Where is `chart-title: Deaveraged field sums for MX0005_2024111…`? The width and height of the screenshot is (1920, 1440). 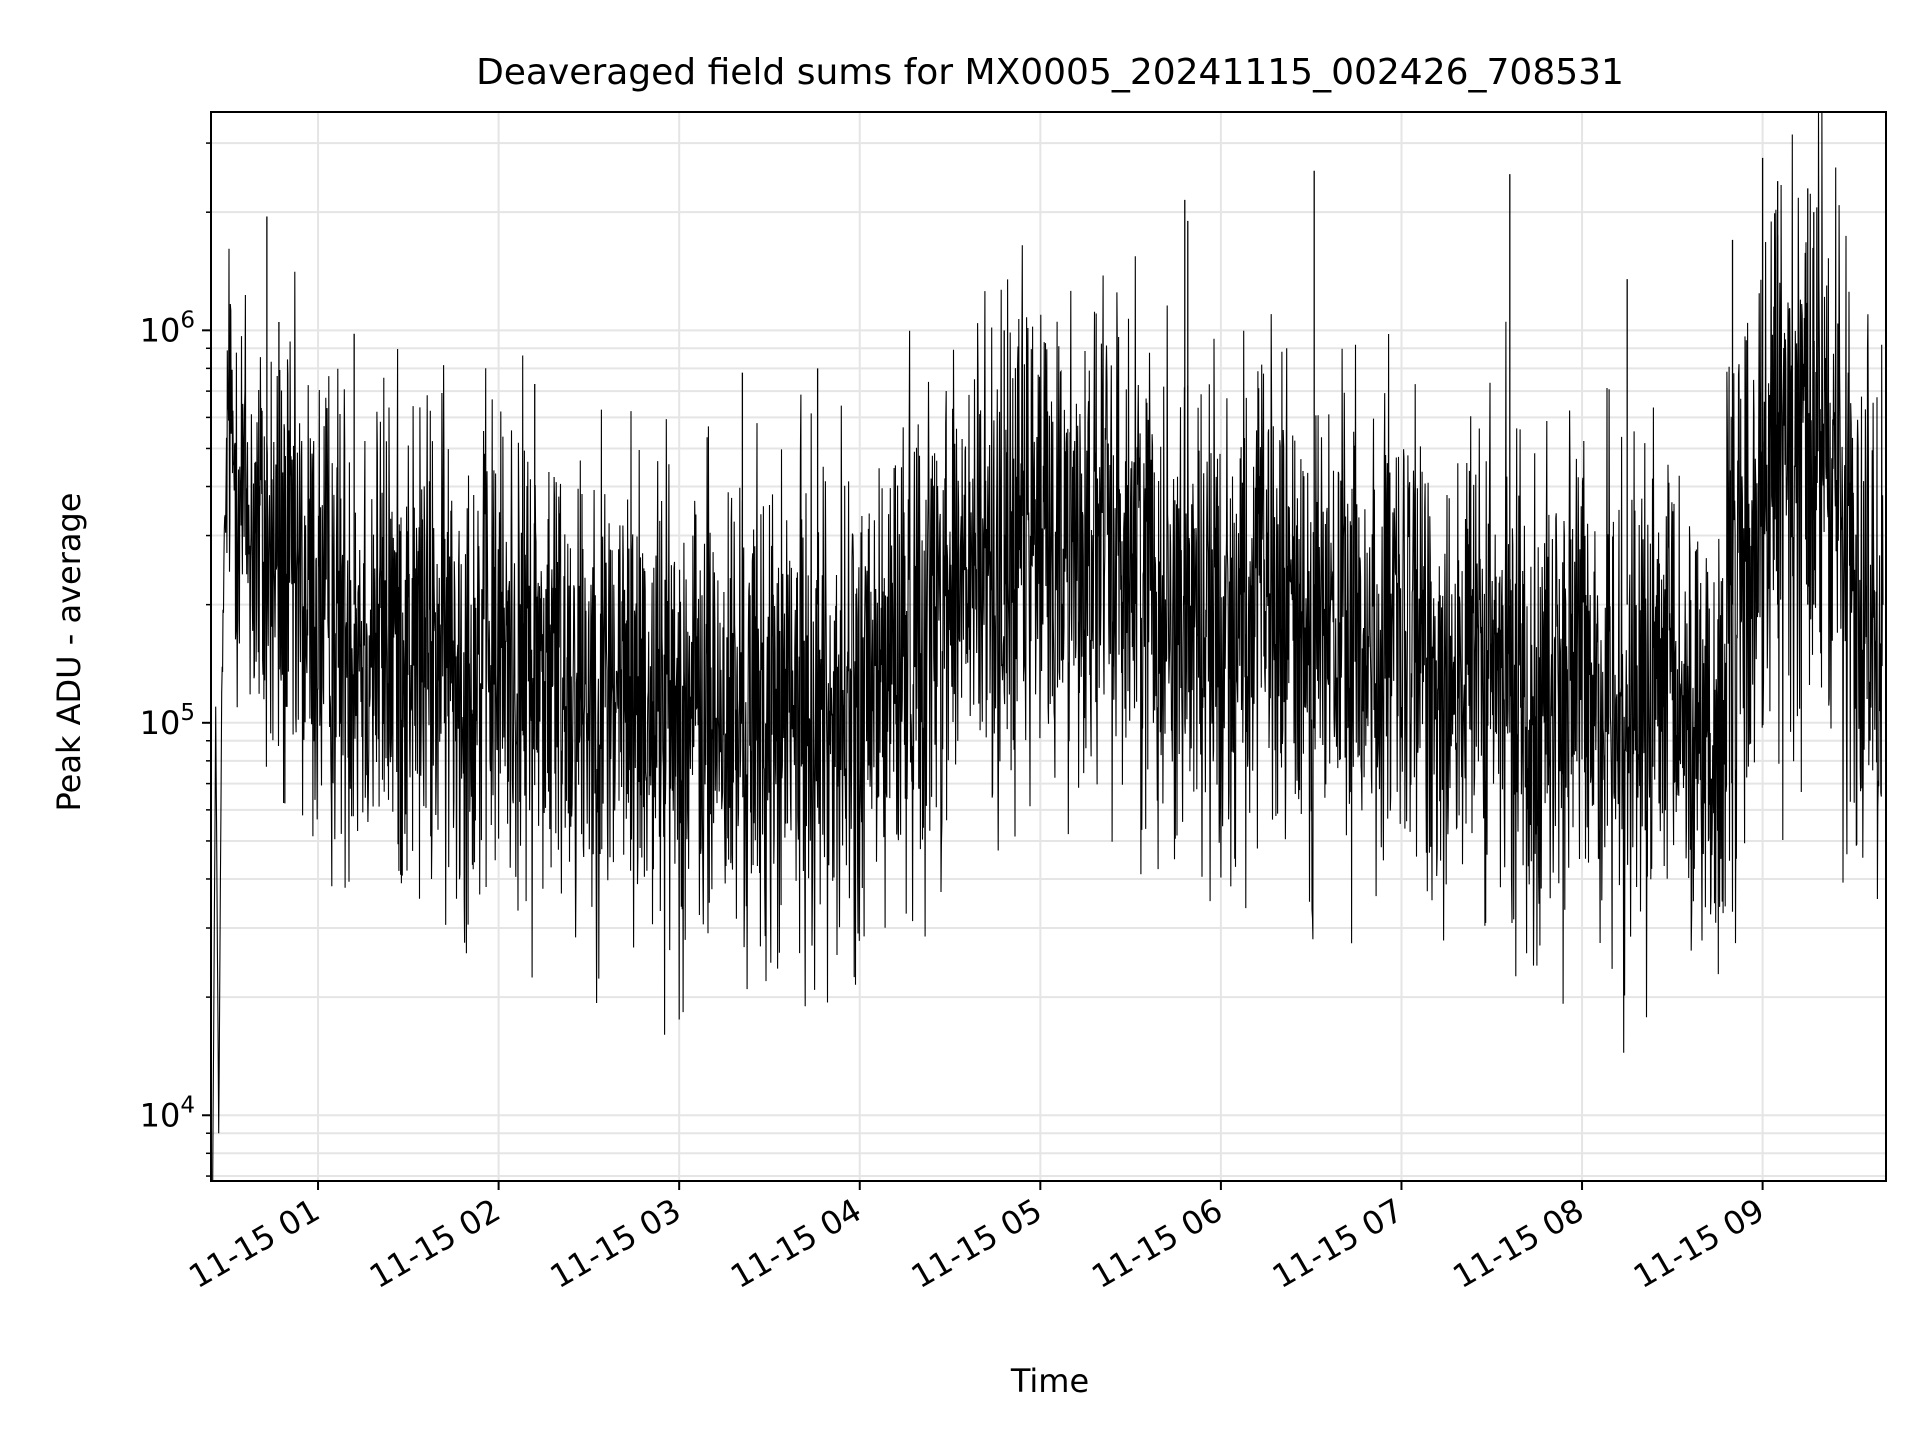
chart-title: Deaveraged field sums for MX0005_2024111… is located at coordinates (1050, 72).